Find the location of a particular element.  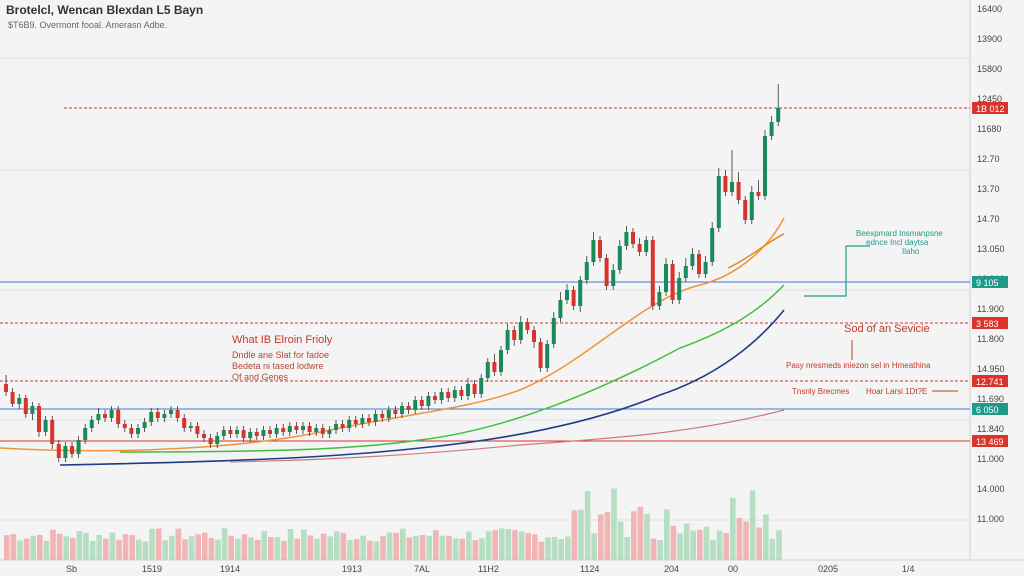

ma-pink is located at coordinates (507, 436).